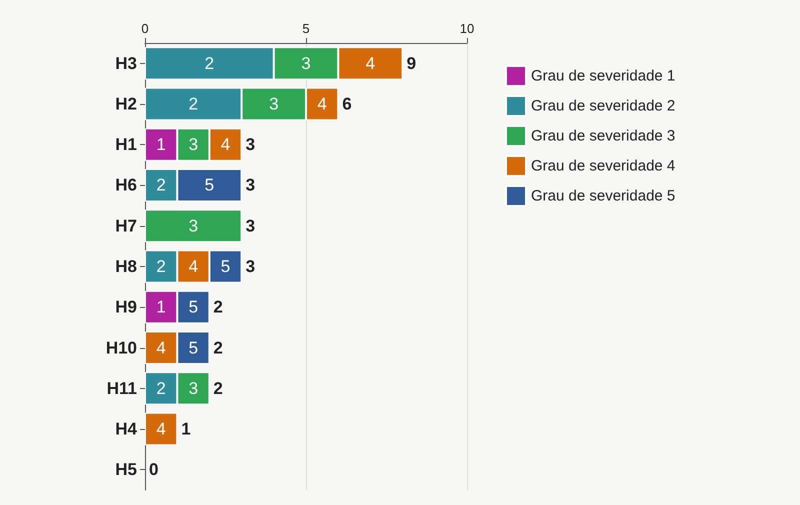 The height and width of the screenshot is (505, 800). What do you see at coordinates (603, 196) in the screenshot?
I see `legend-label: Grau de severidade 5` at bounding box center [603, 196].